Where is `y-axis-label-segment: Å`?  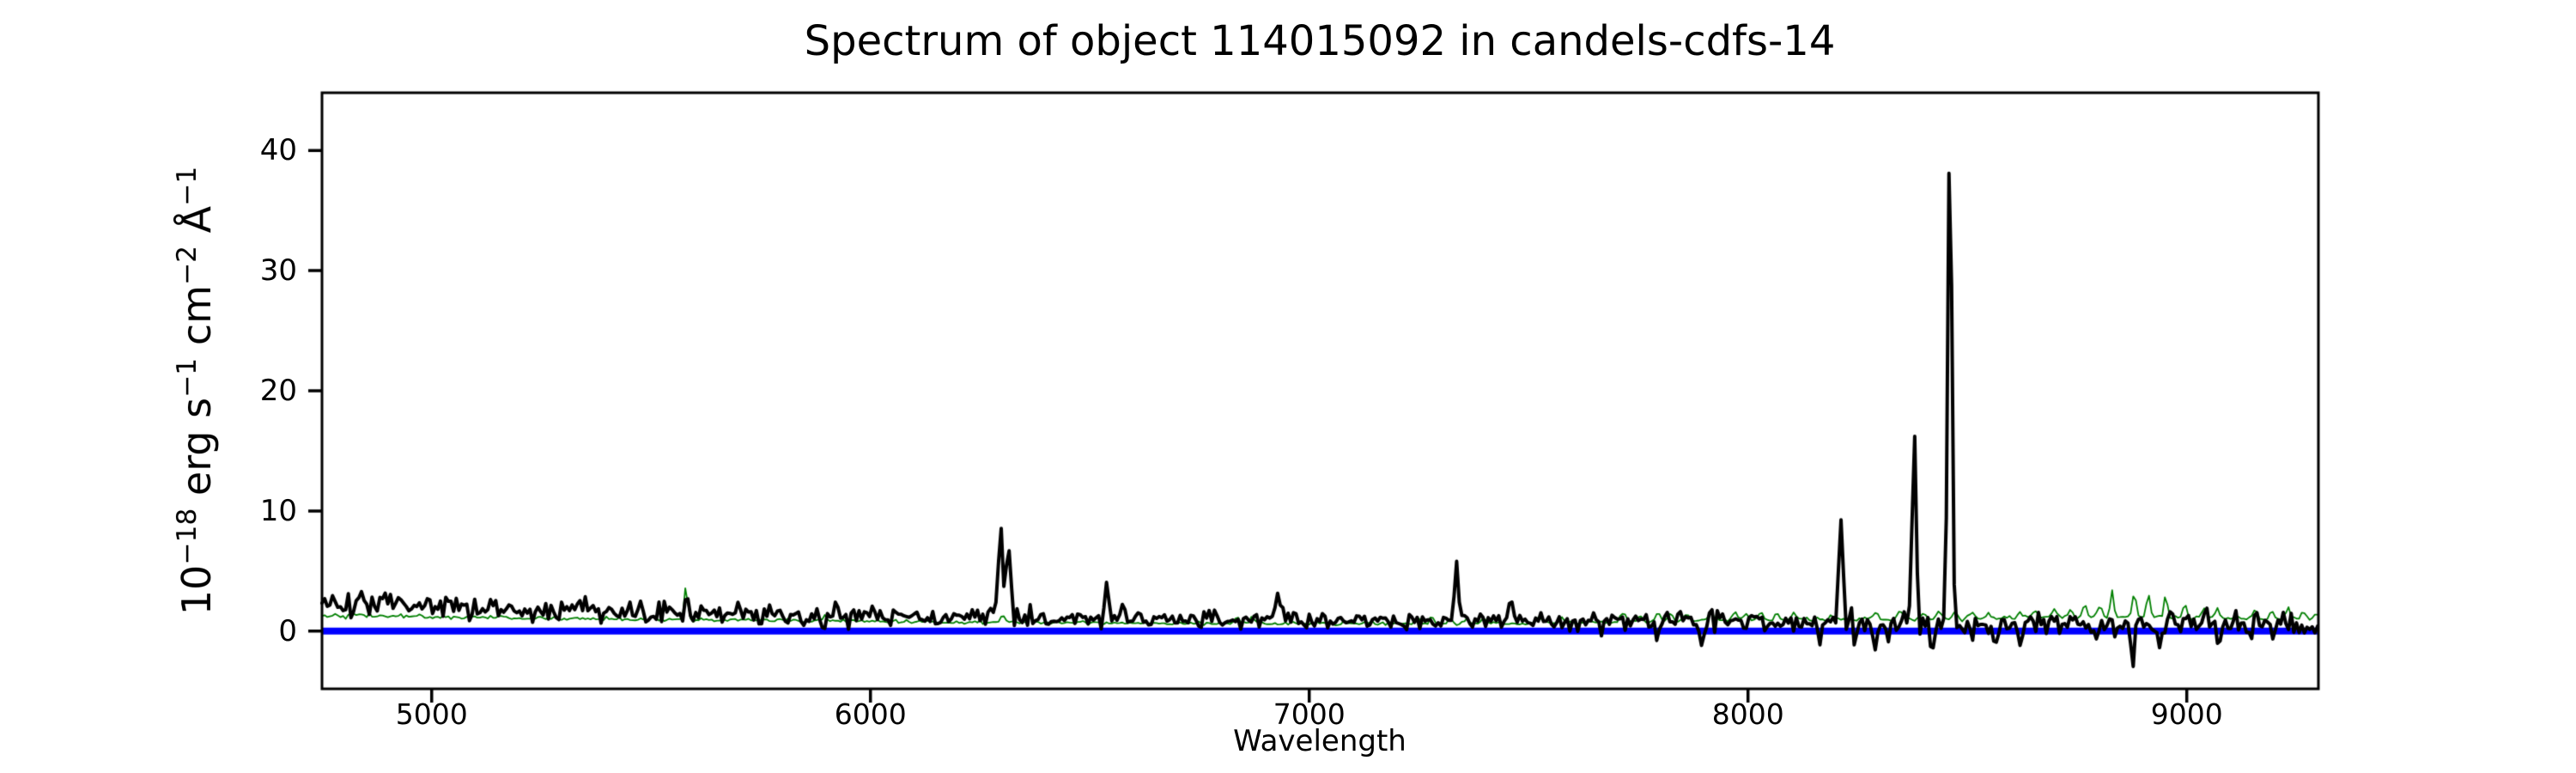 y-axis-label-segment: Å is located at coordinates (197, 226).